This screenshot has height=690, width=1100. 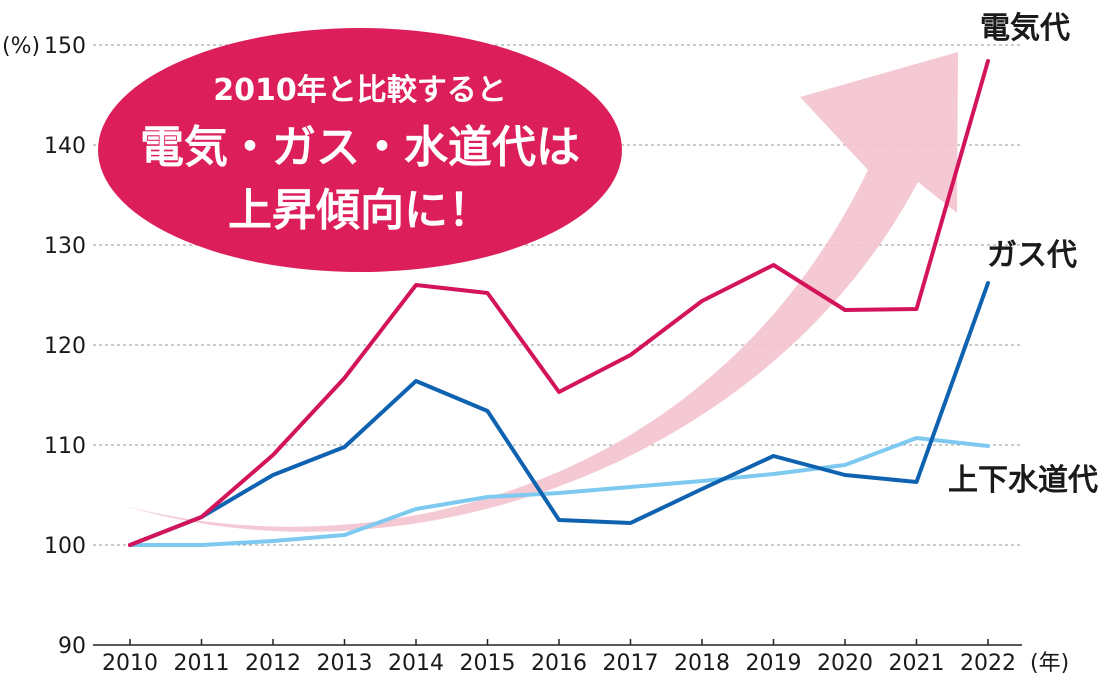 I want to click on y-tick-label: 140, so click(x=65, y=146).